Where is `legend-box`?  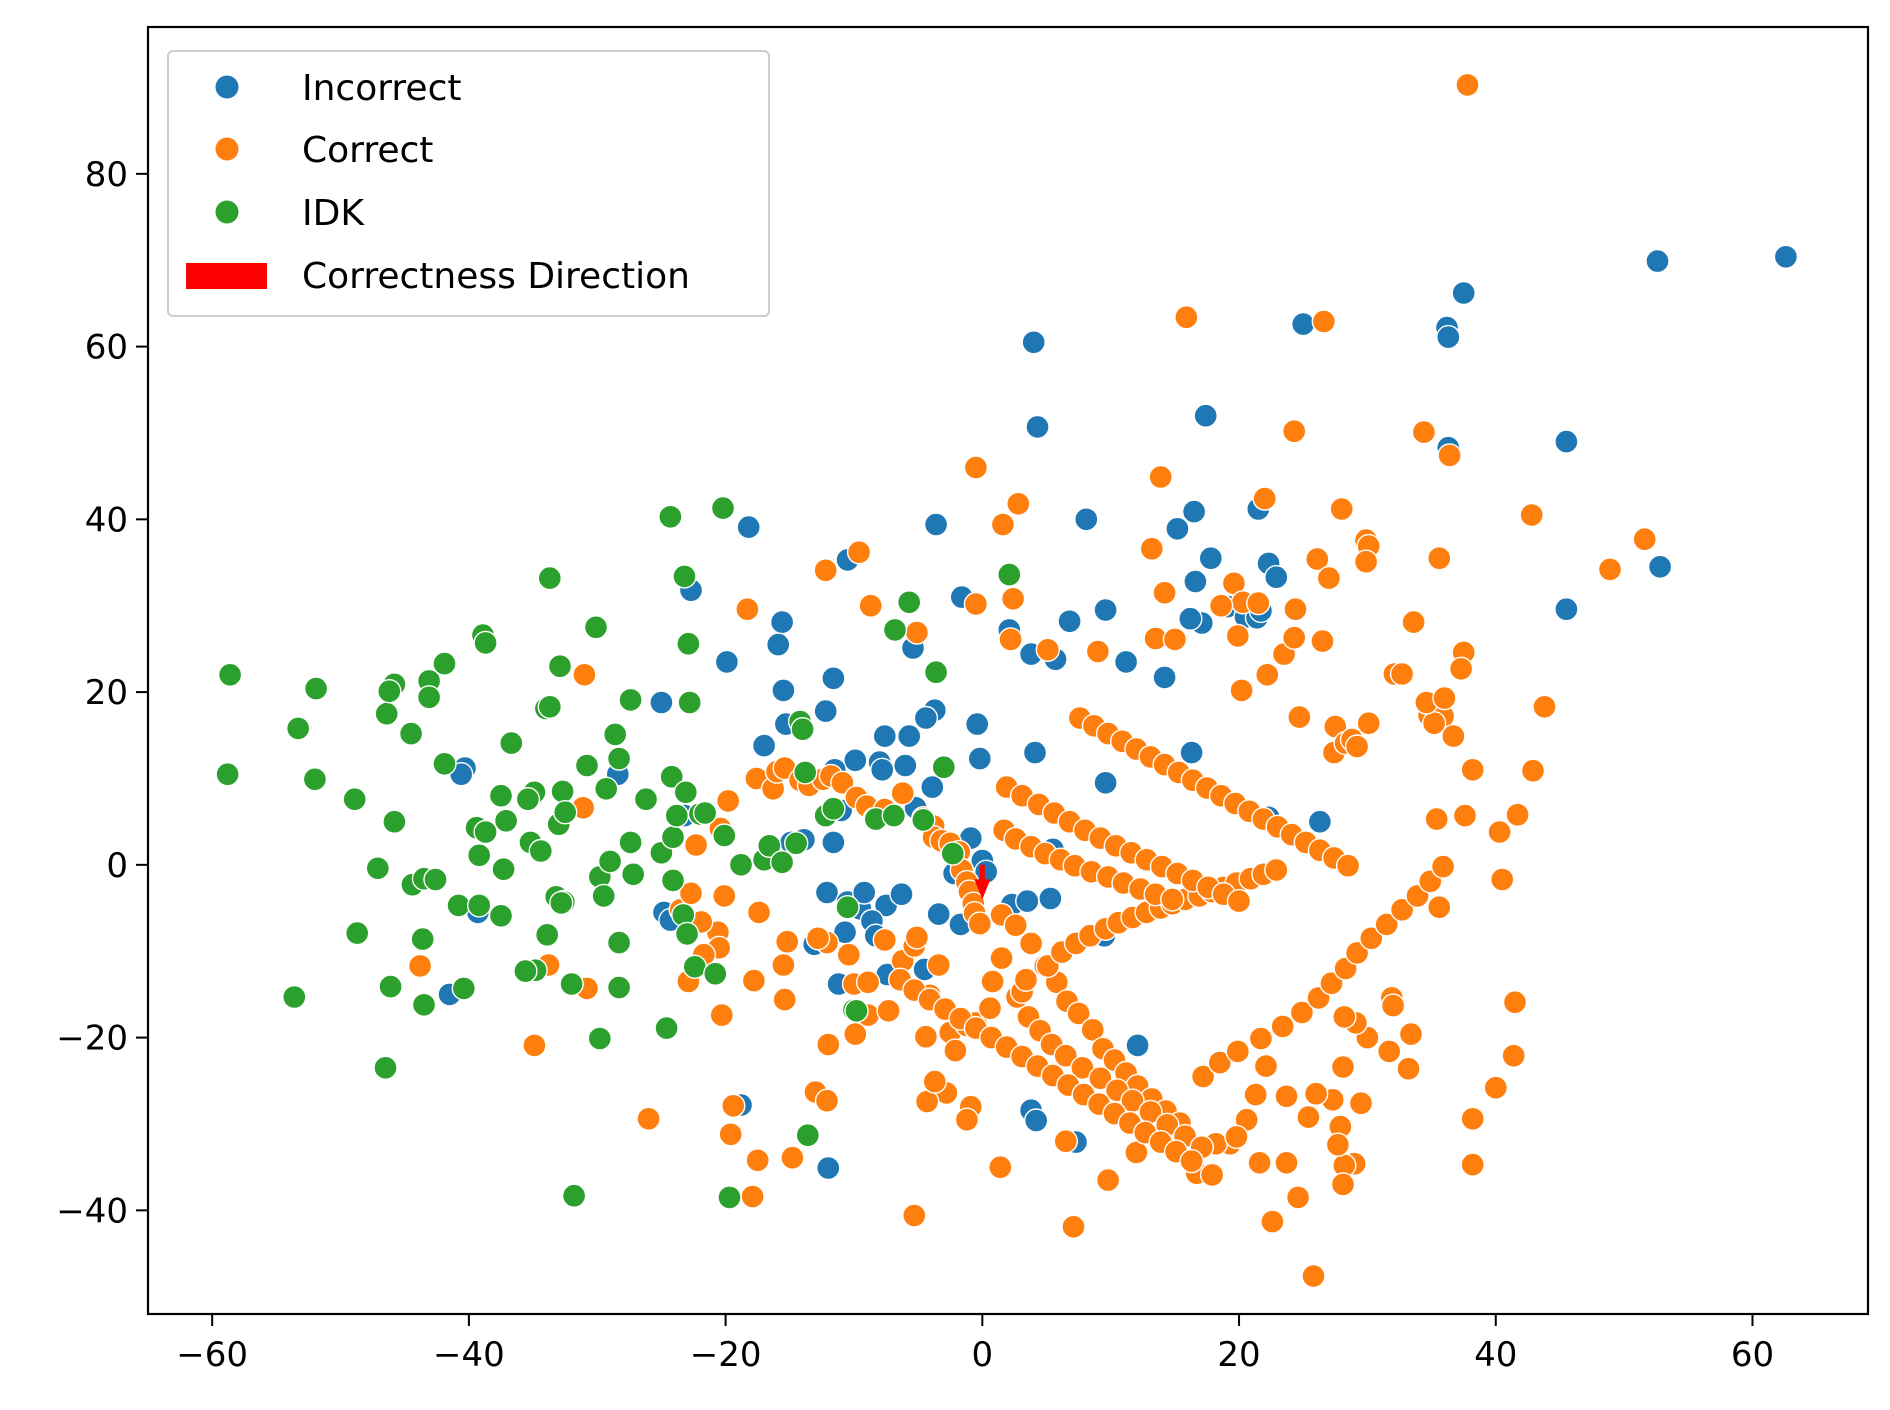 legend-box is located at coordinates (468, 183).